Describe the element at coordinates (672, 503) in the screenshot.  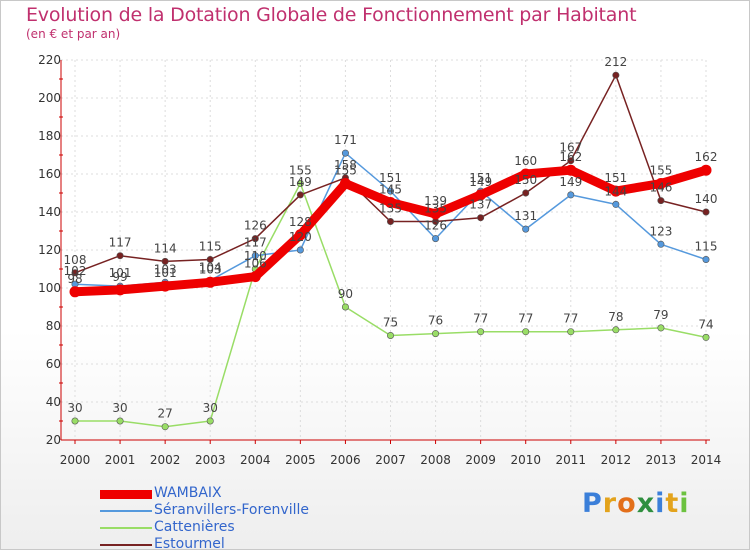
I see `logo-letter: t` at that location.